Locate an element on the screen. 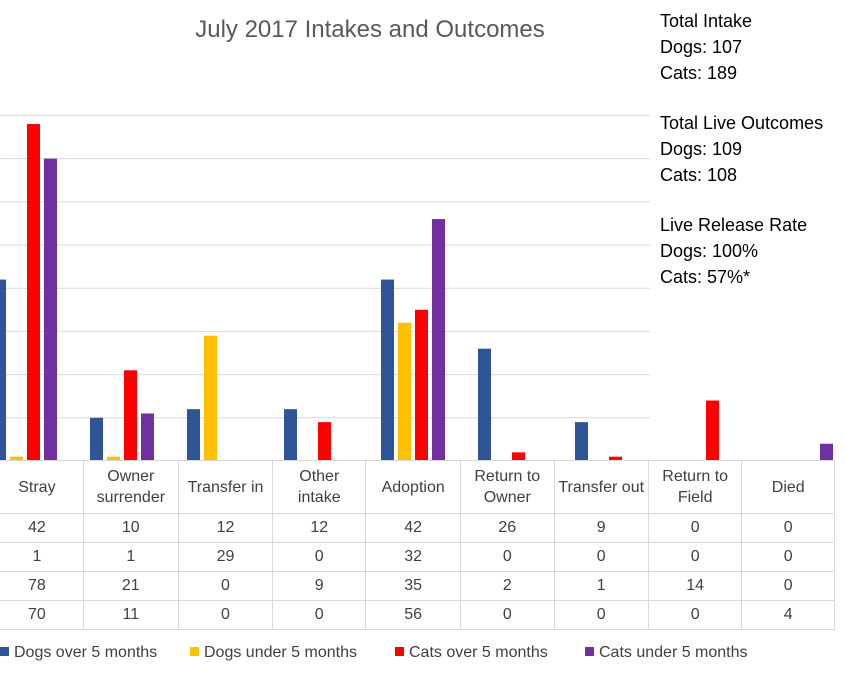 The image size is (845, 684). table-cell: 35 is located at coordinates (413, 586).